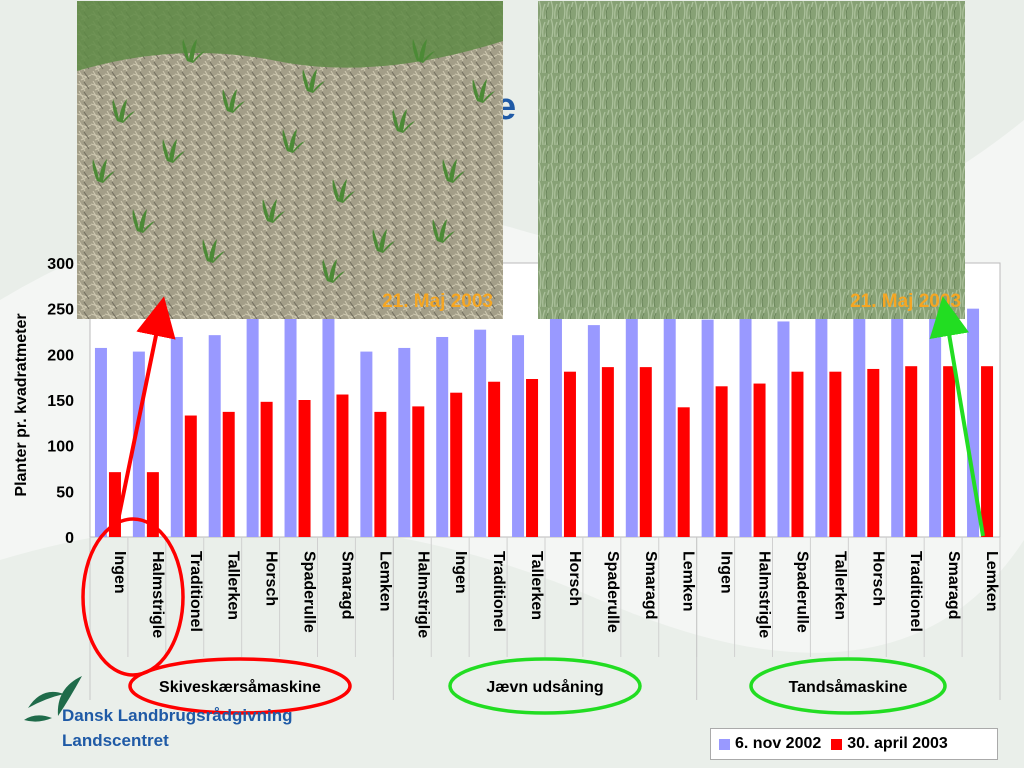 The height and width of the screenshot is (768, 1024). I want to click on photo-right-date: 21. Maj 2003, so click(905, 301).